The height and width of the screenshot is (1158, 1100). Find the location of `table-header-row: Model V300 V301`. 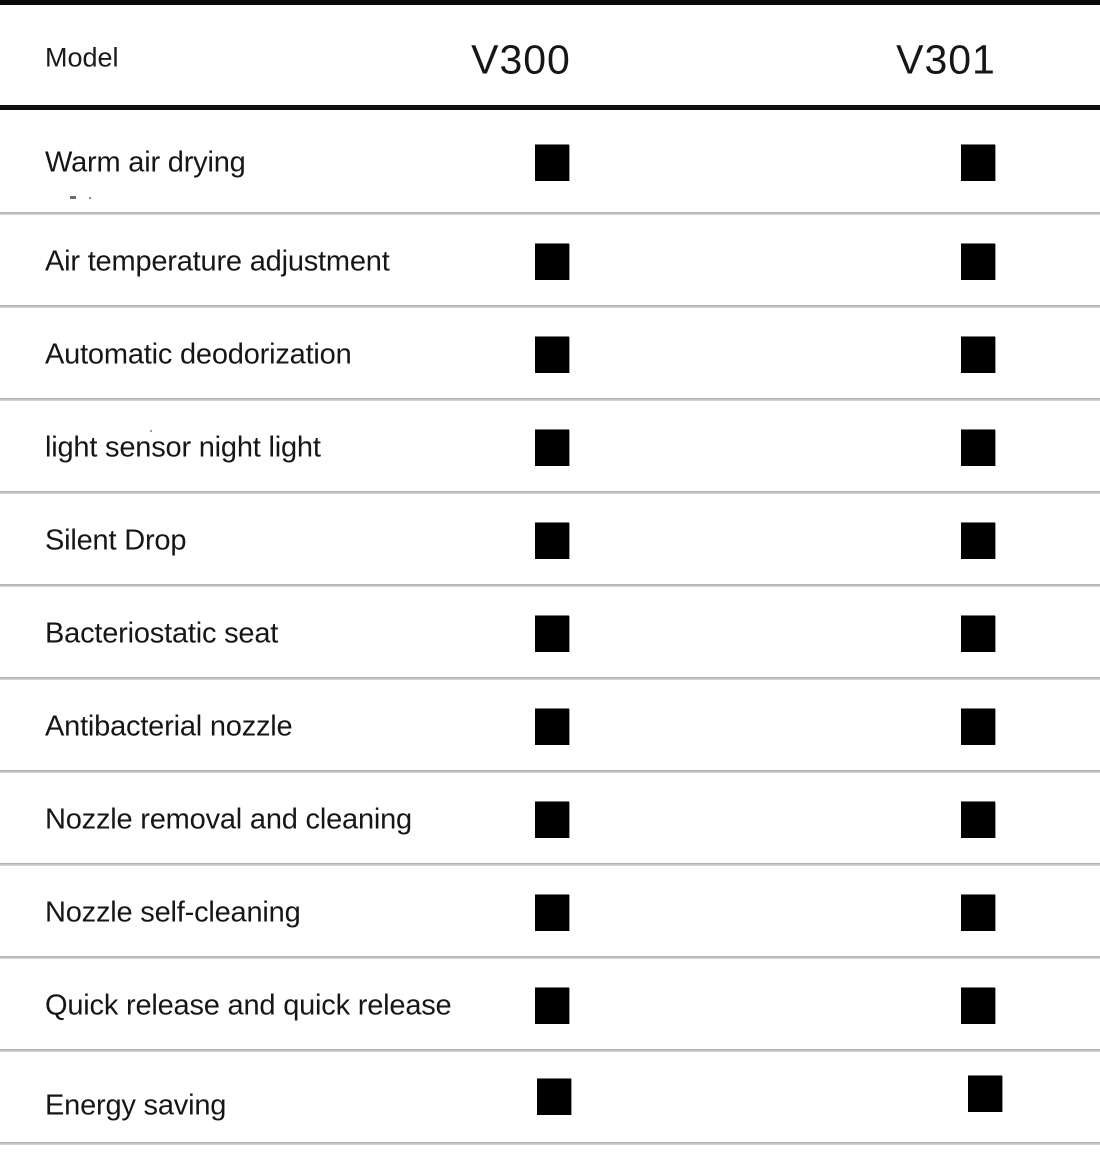

table-header-row: Model V300 V301 is located at coordinates (550, 55).